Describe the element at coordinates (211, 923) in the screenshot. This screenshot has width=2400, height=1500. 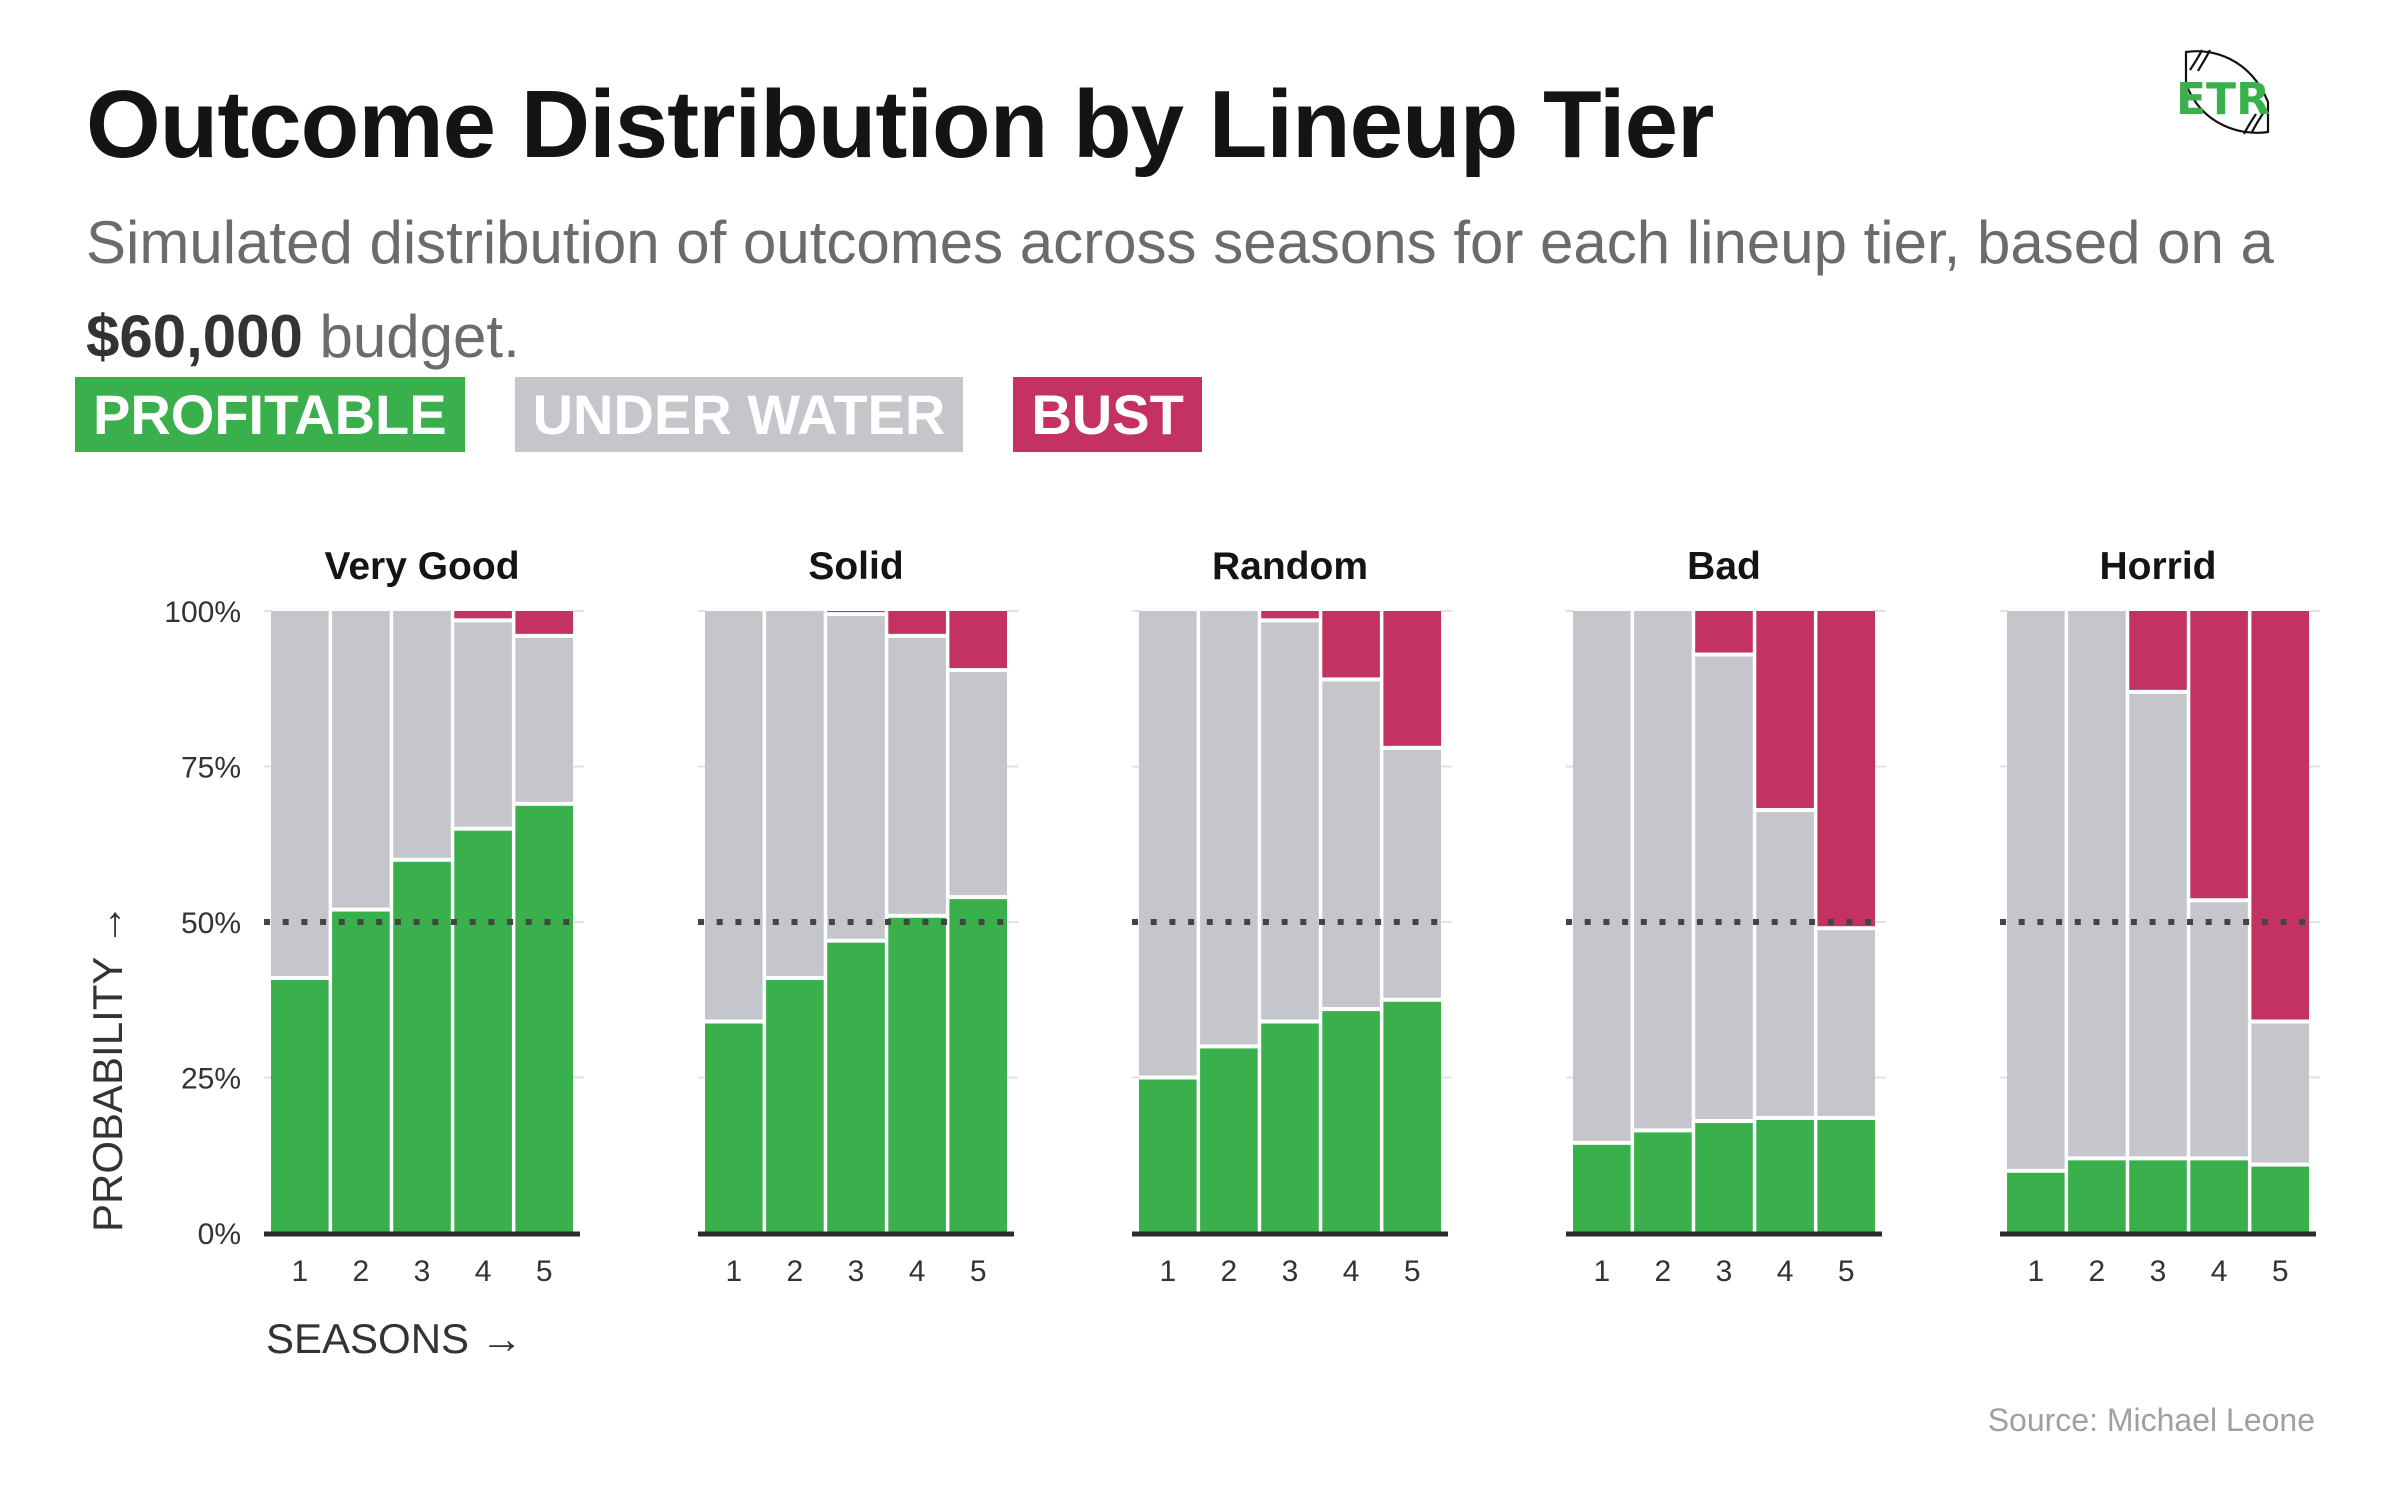
I see `y-tick-label: 50%` at that location.